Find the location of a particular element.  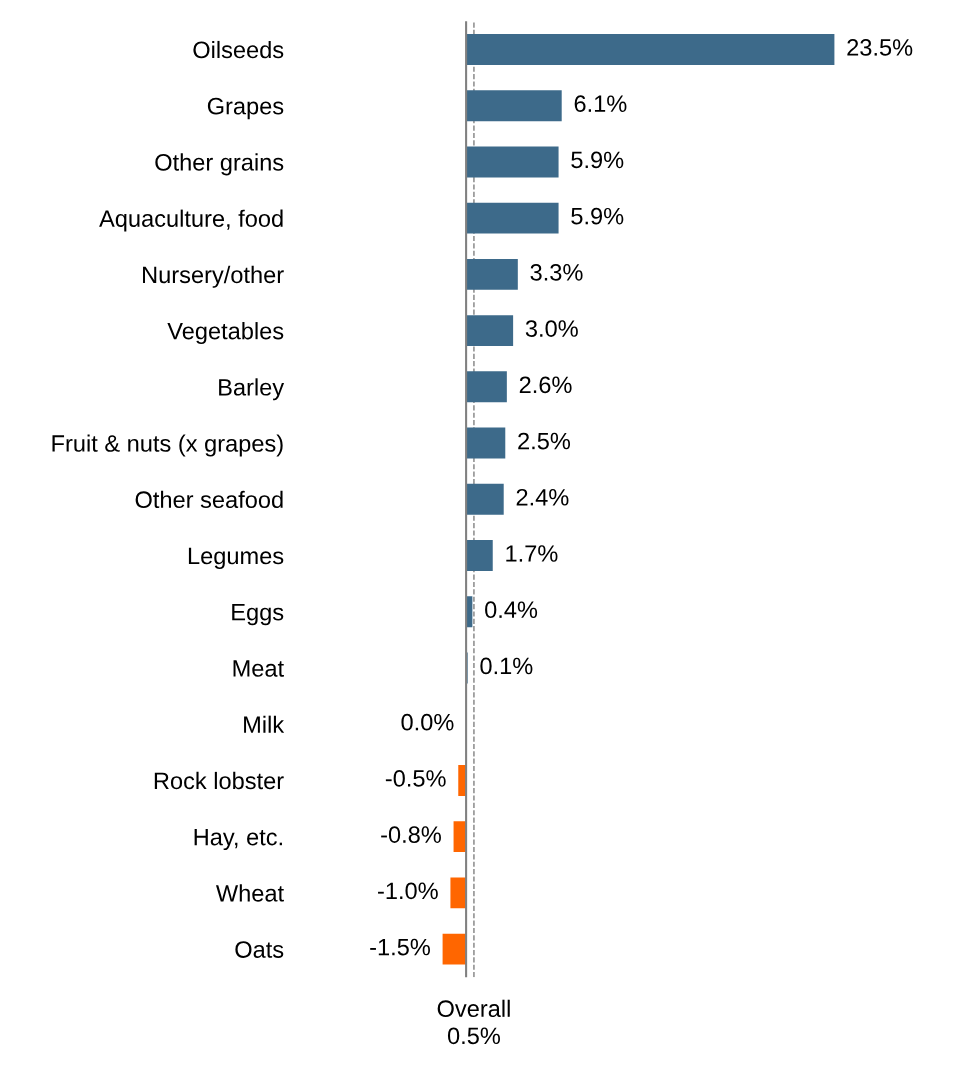

data-label: 23.5% is located at coordinates (880, 47).